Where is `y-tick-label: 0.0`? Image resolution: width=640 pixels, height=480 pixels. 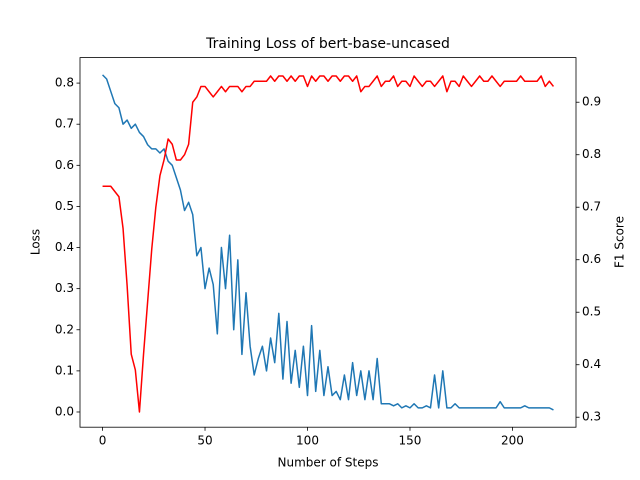
y-tick-label: 0.0 is located at coordinates (64, 411).